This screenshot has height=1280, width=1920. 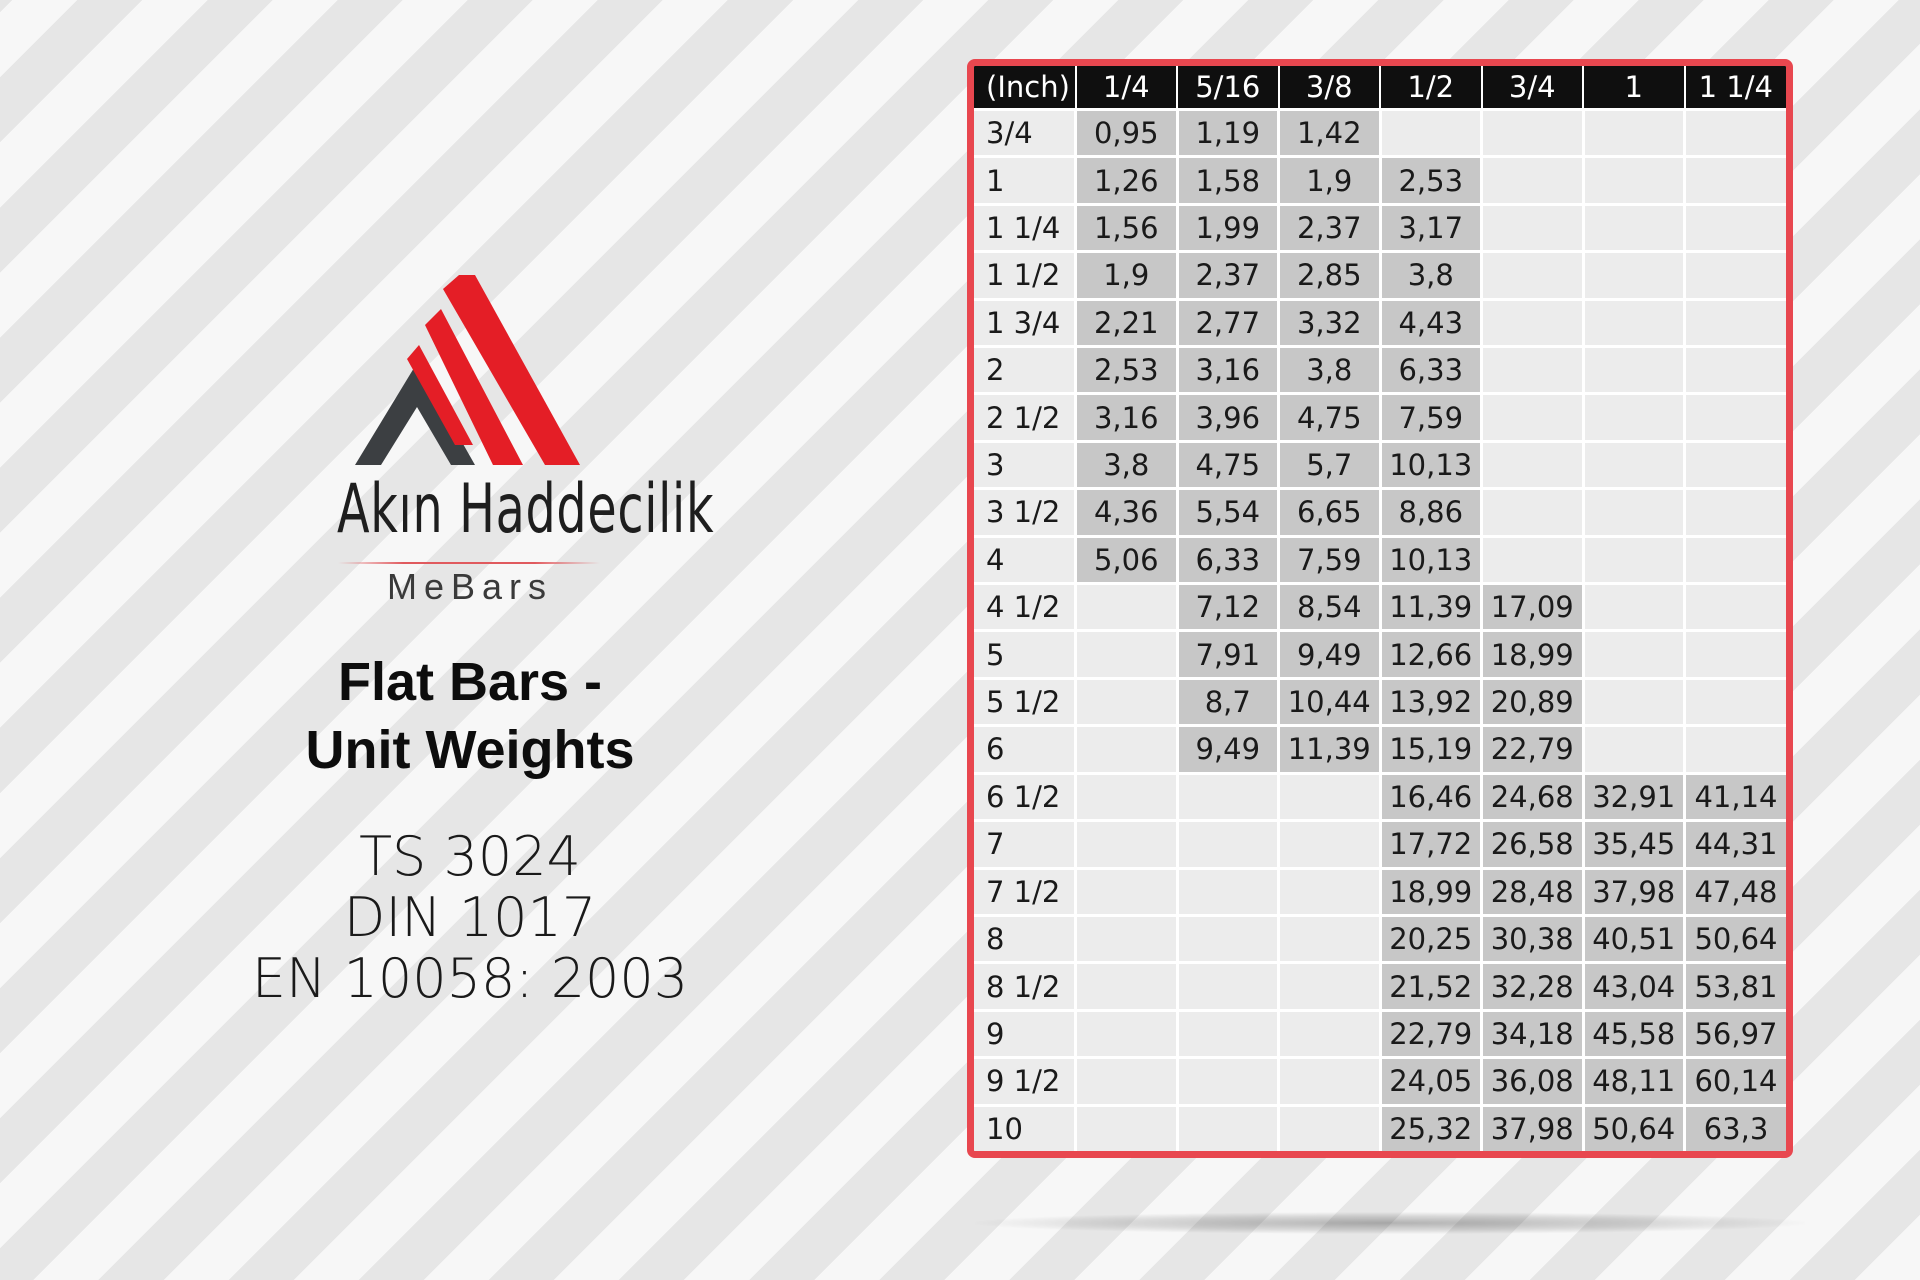 I want to click on row-header-width: 6, so click(x=1025, y=749).